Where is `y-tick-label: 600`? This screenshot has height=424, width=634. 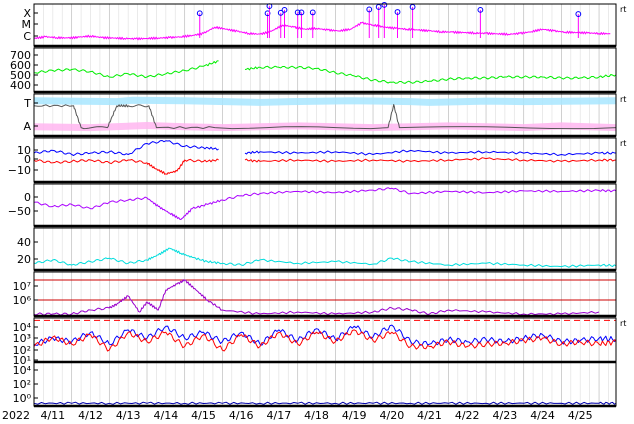 y-tick-label: 600 is located at coordinates (20, 65).